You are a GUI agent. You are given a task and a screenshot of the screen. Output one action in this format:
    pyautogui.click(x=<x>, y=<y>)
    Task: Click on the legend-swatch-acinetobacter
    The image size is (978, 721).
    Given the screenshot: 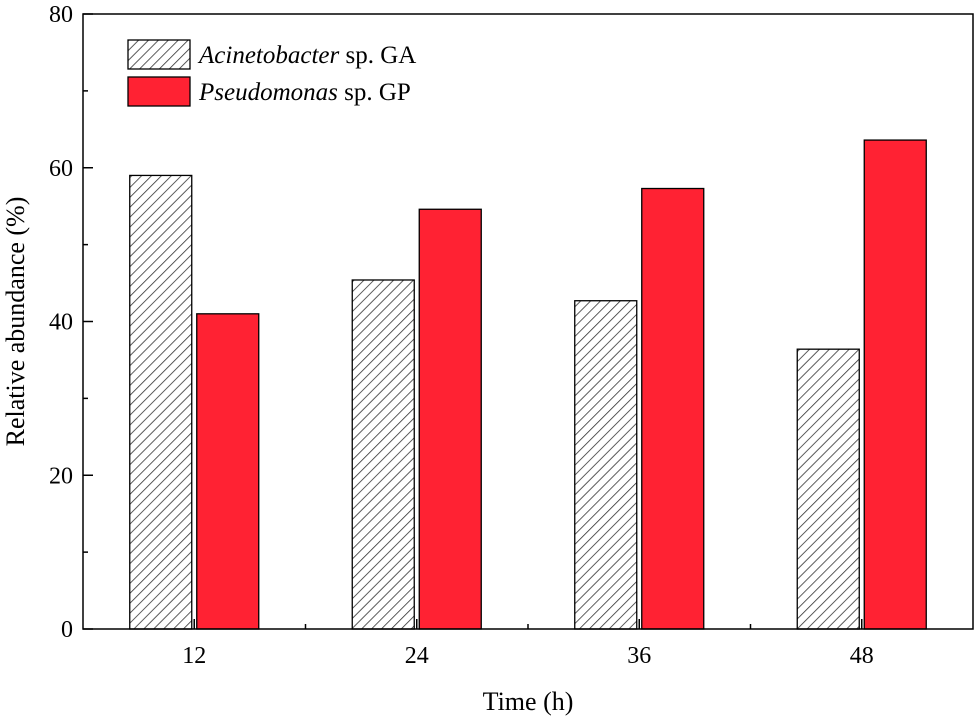 What is the action you would take?
    pyautogui.click(x=159, y=54)
    